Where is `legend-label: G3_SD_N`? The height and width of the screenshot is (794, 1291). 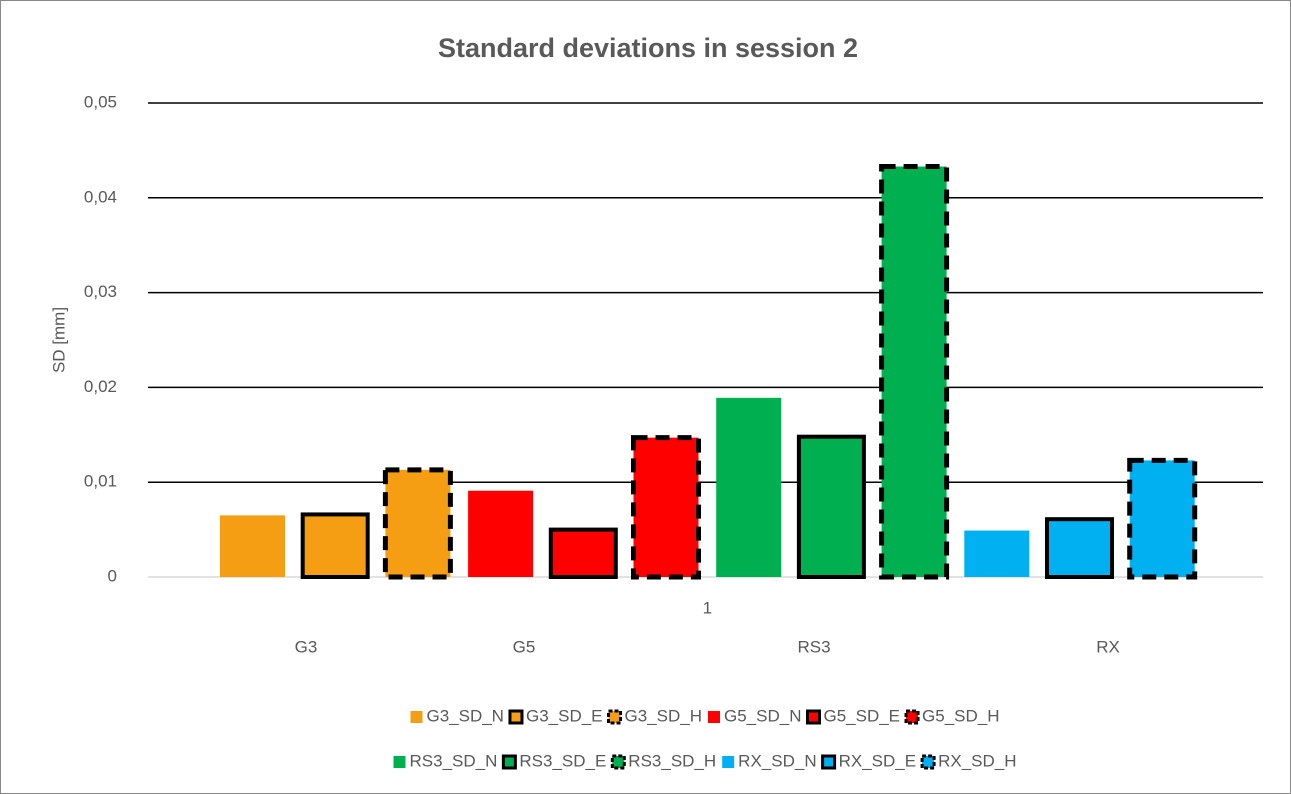 legend-label: G3_SD_N is located at coordinates (464, 715).